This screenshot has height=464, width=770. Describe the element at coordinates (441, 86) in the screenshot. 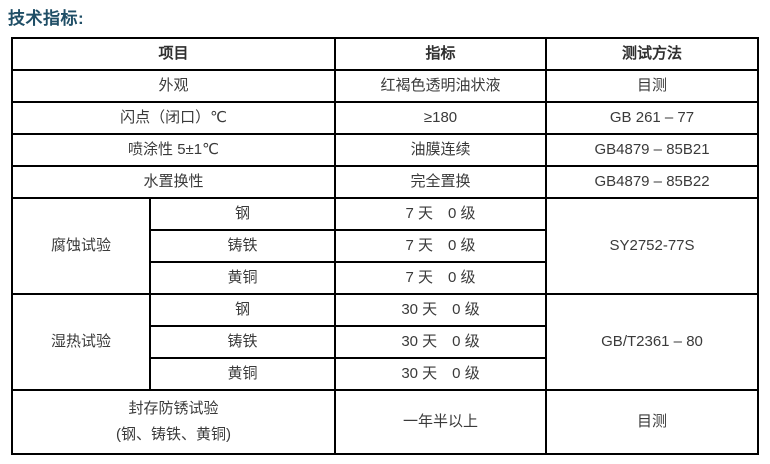

I see `cell-spec: 红褐色透明油状液` at that location.